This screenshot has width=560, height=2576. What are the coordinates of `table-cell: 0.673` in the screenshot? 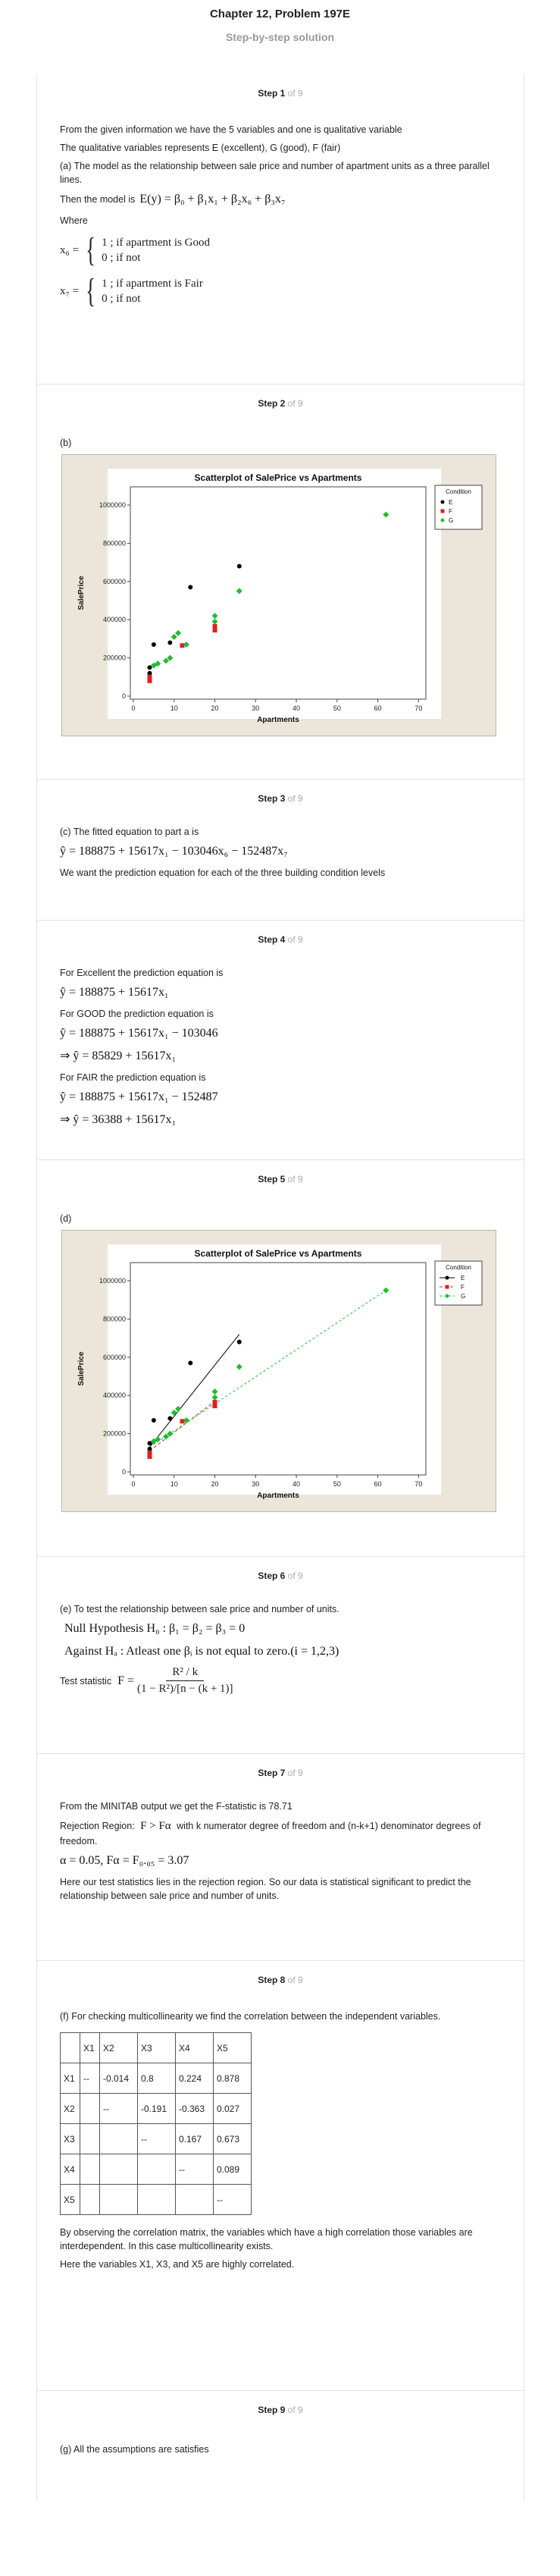 It's located at (232, 2138).